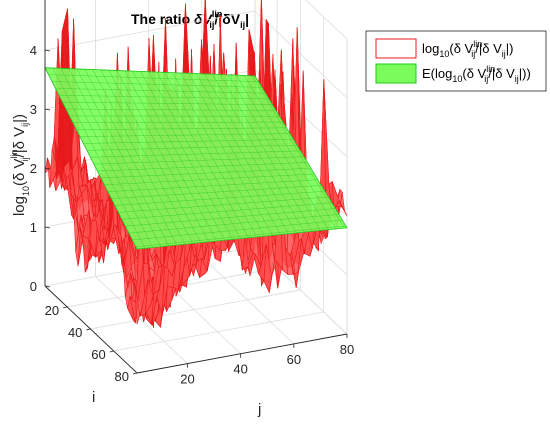  I want to click on title-end: |, so click(247, 19).